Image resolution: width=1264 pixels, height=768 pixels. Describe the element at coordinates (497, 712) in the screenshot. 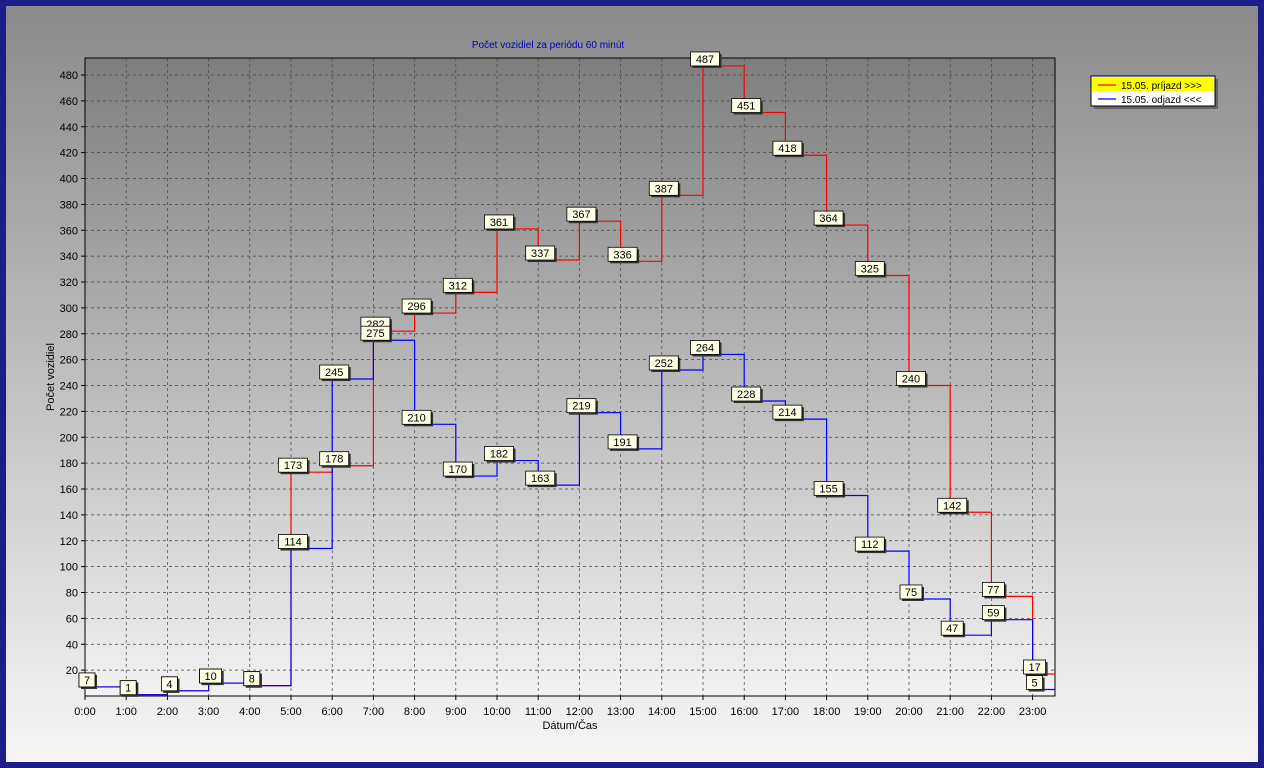

I see `x-tick-label: 10:00` at that location.